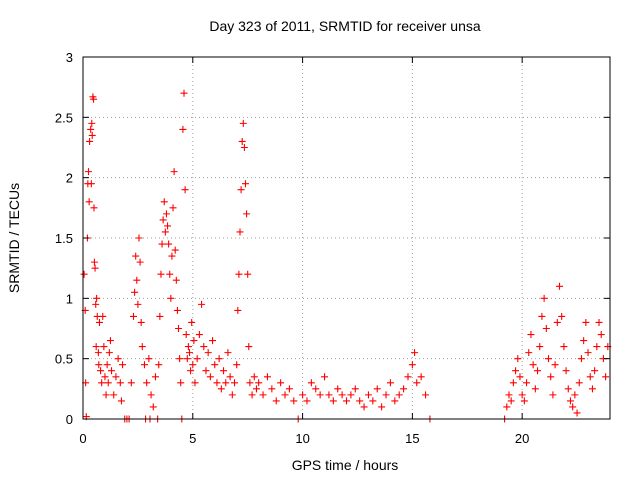 This screenshot has height=480, width=640. I want to click on y-tick-label: 1.5, so click(64, 238).